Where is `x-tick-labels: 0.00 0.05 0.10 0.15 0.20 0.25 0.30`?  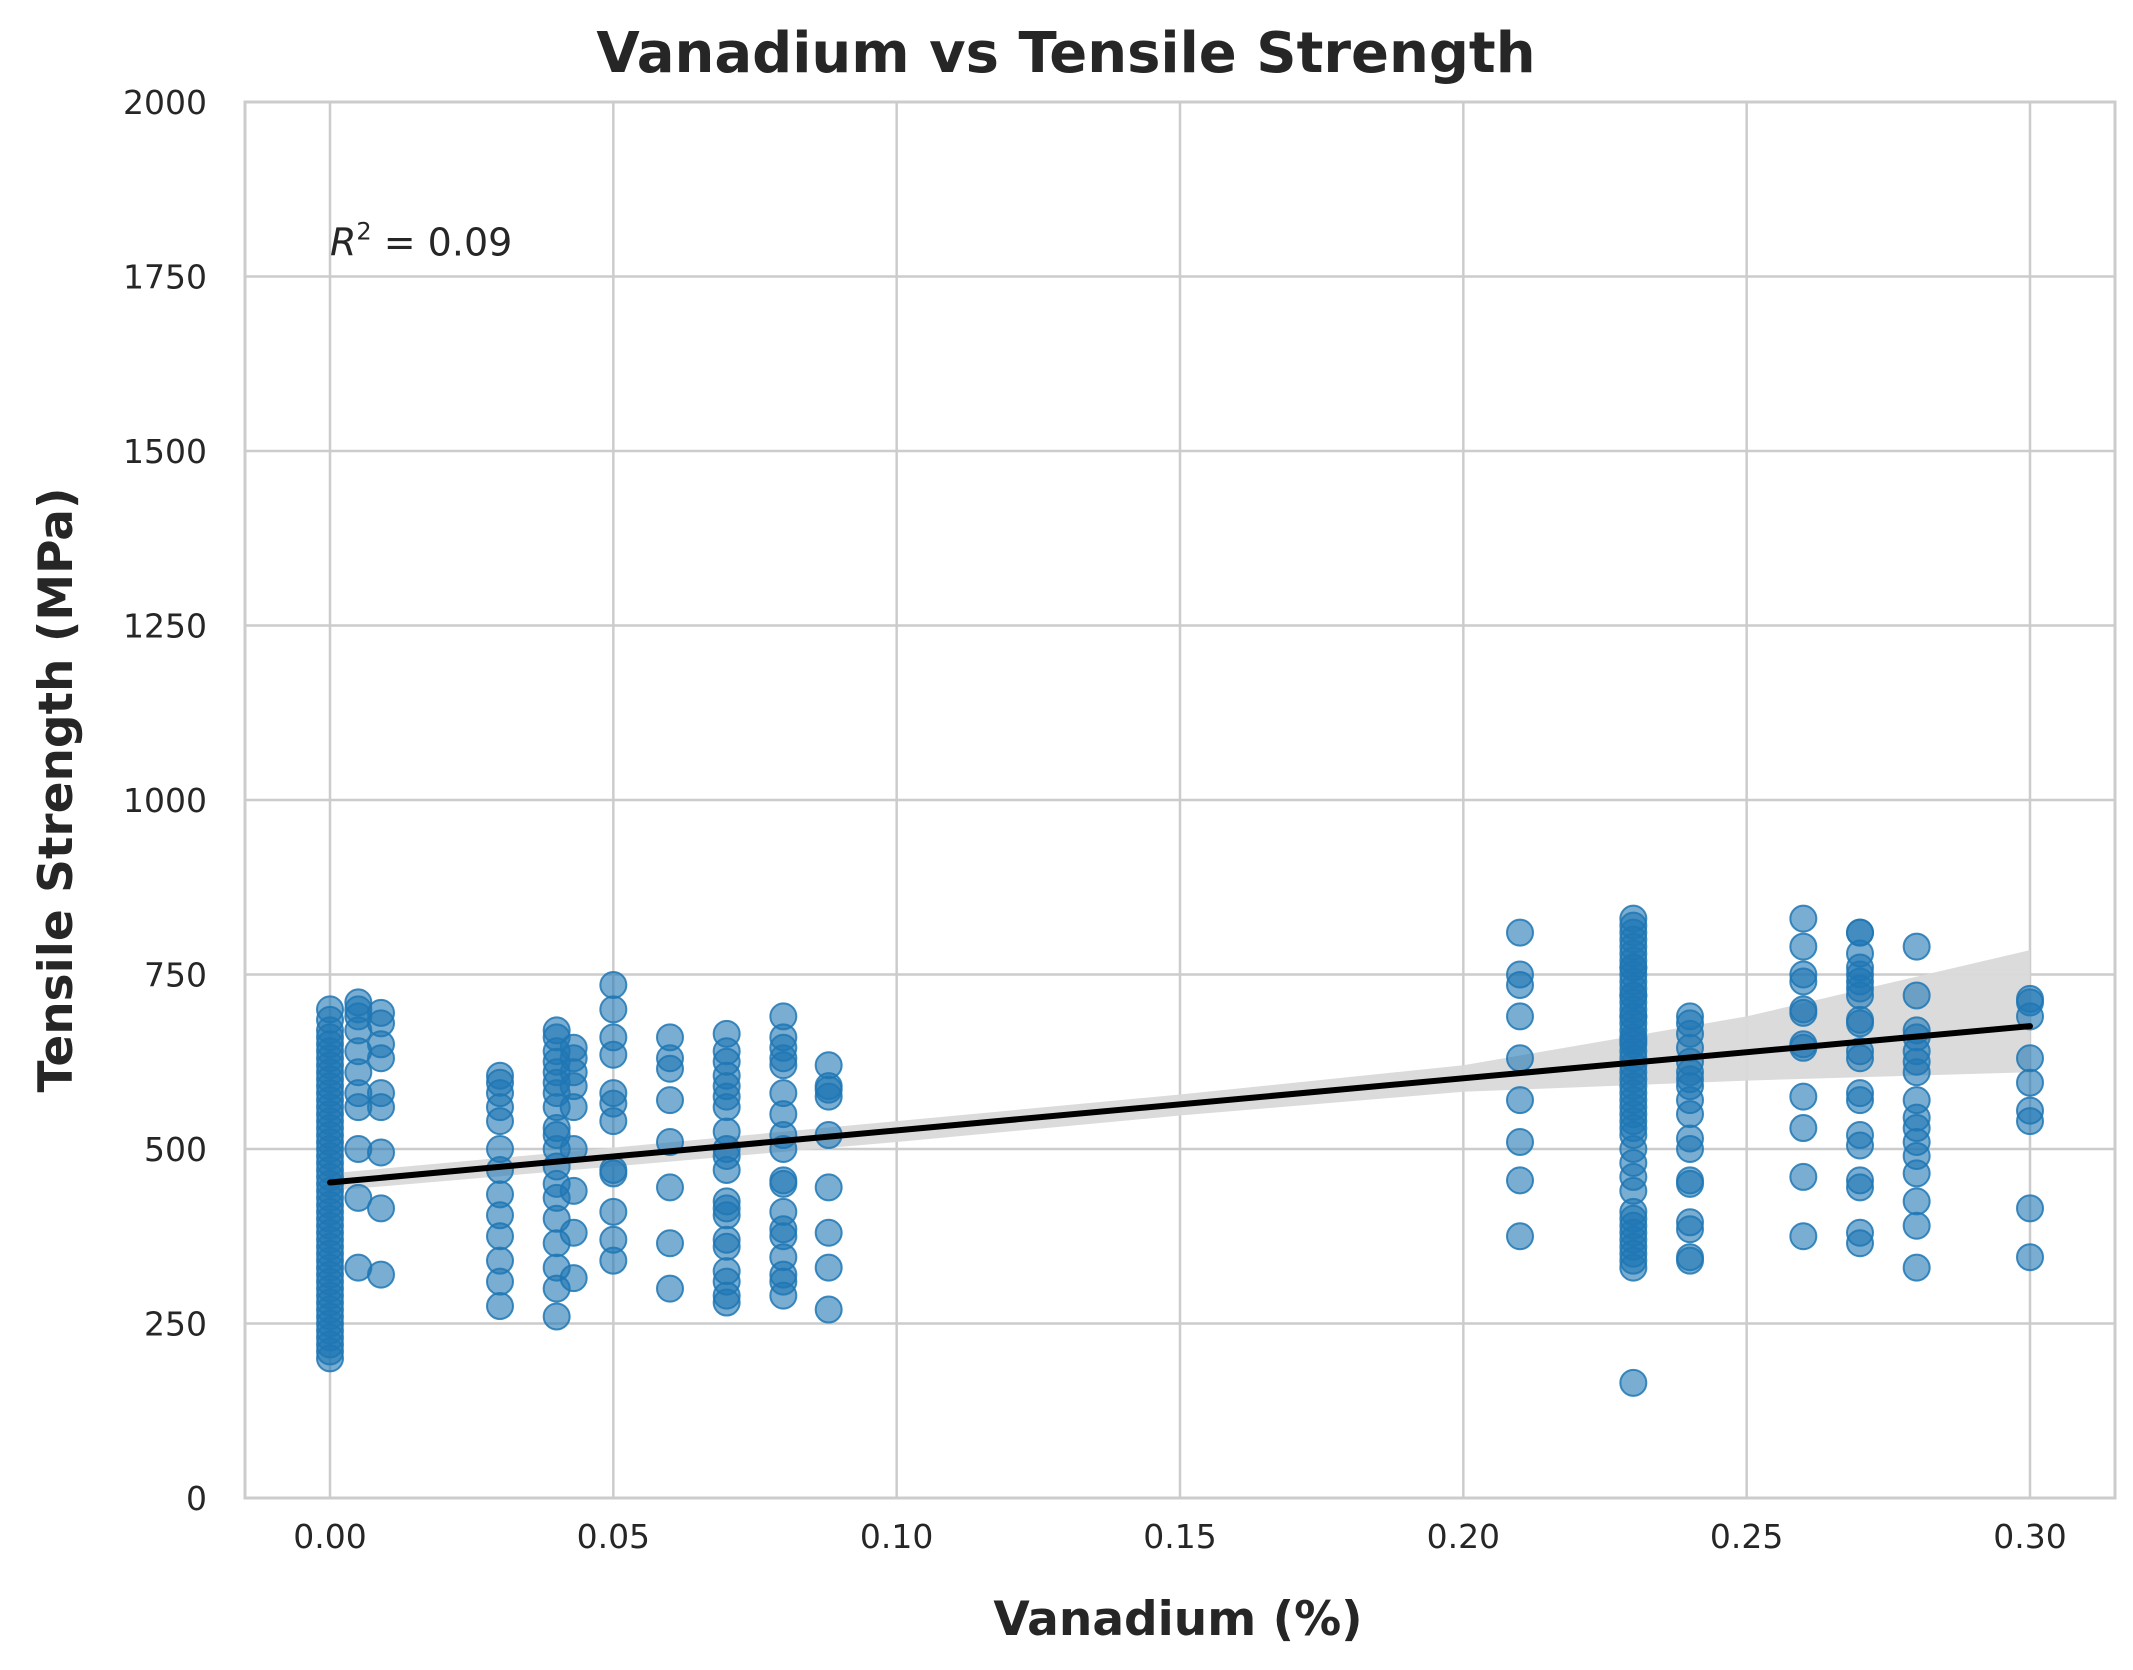
x-tick-labels: 0.00 0.05 0.10 0.15 0.20 0.25 0.30 is located at coordinates (1179, 1536).